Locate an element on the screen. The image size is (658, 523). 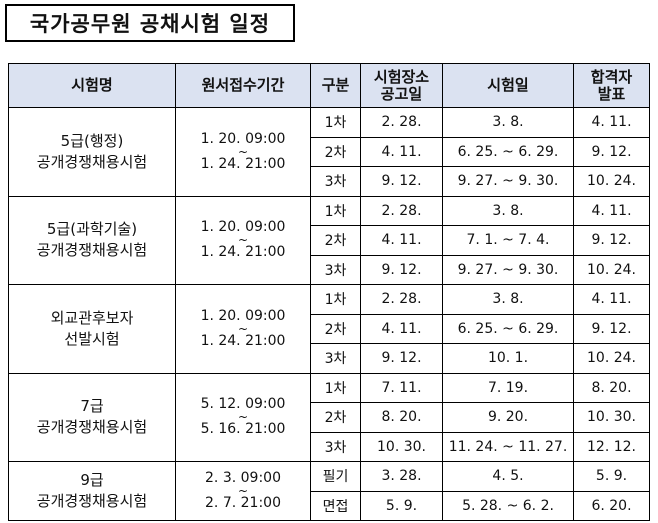
table-row: 면접 5. 9. 5. 28. ~ 6. 2. 6. 20. is located at coordinates (329, 505).